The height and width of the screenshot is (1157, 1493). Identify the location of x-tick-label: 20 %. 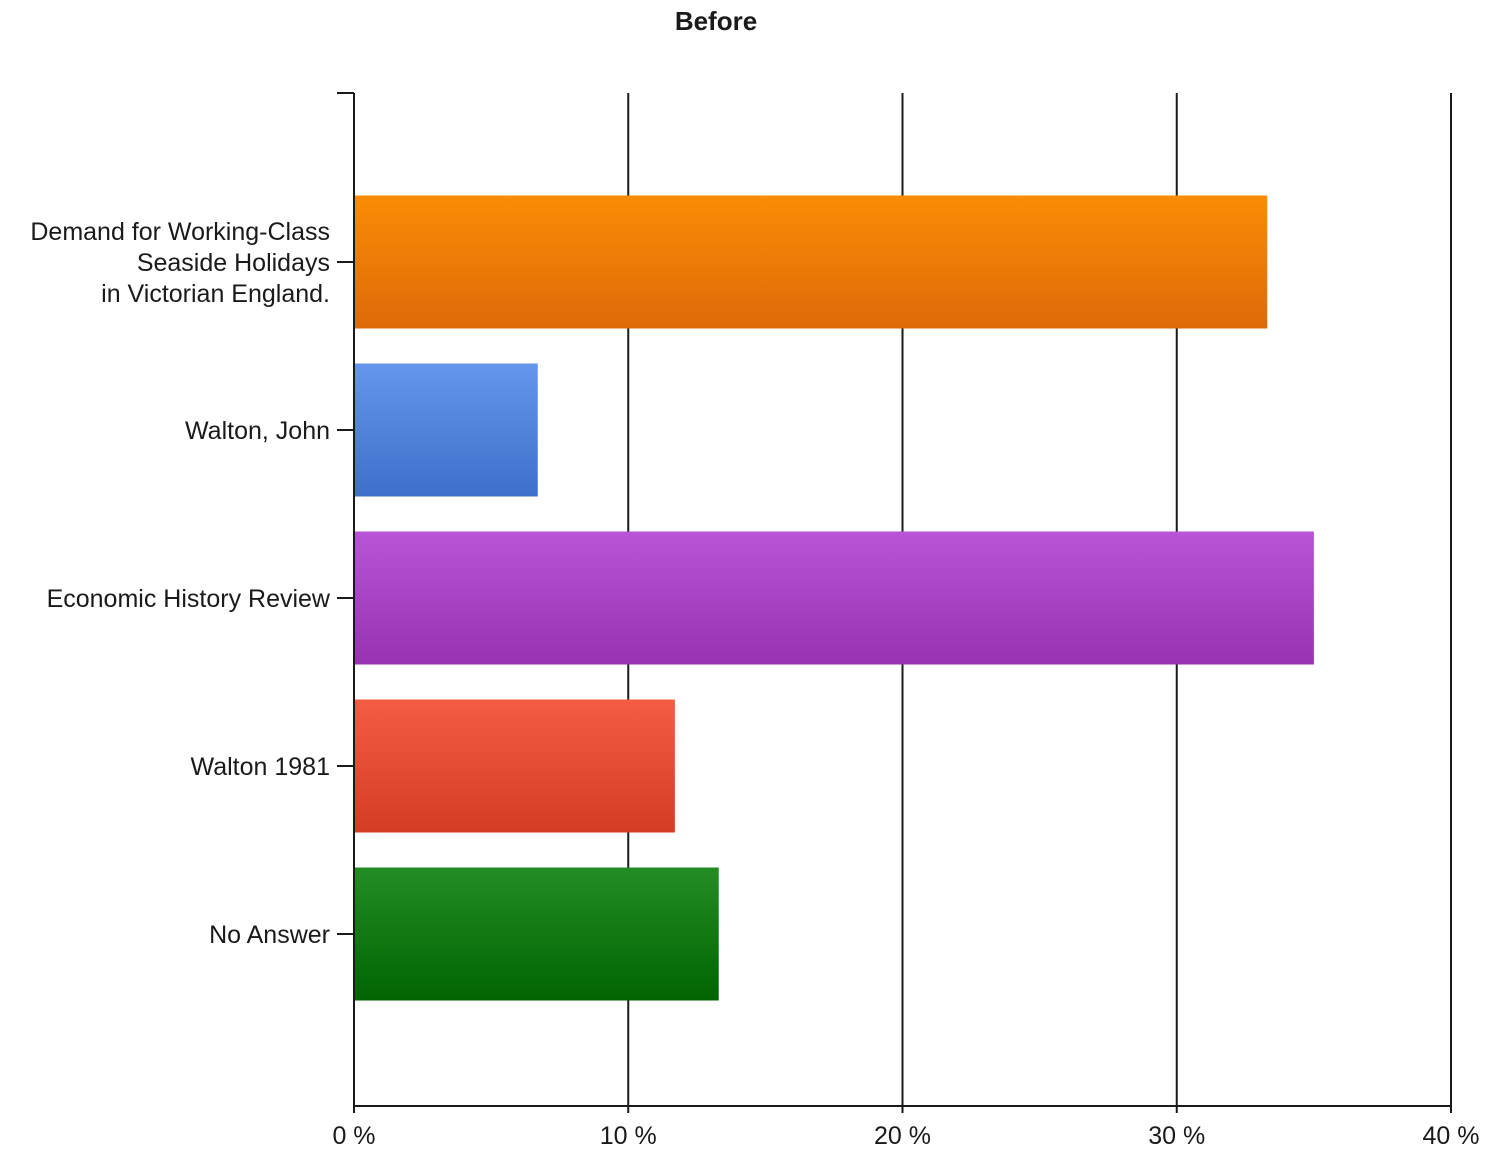
(902, 1136).